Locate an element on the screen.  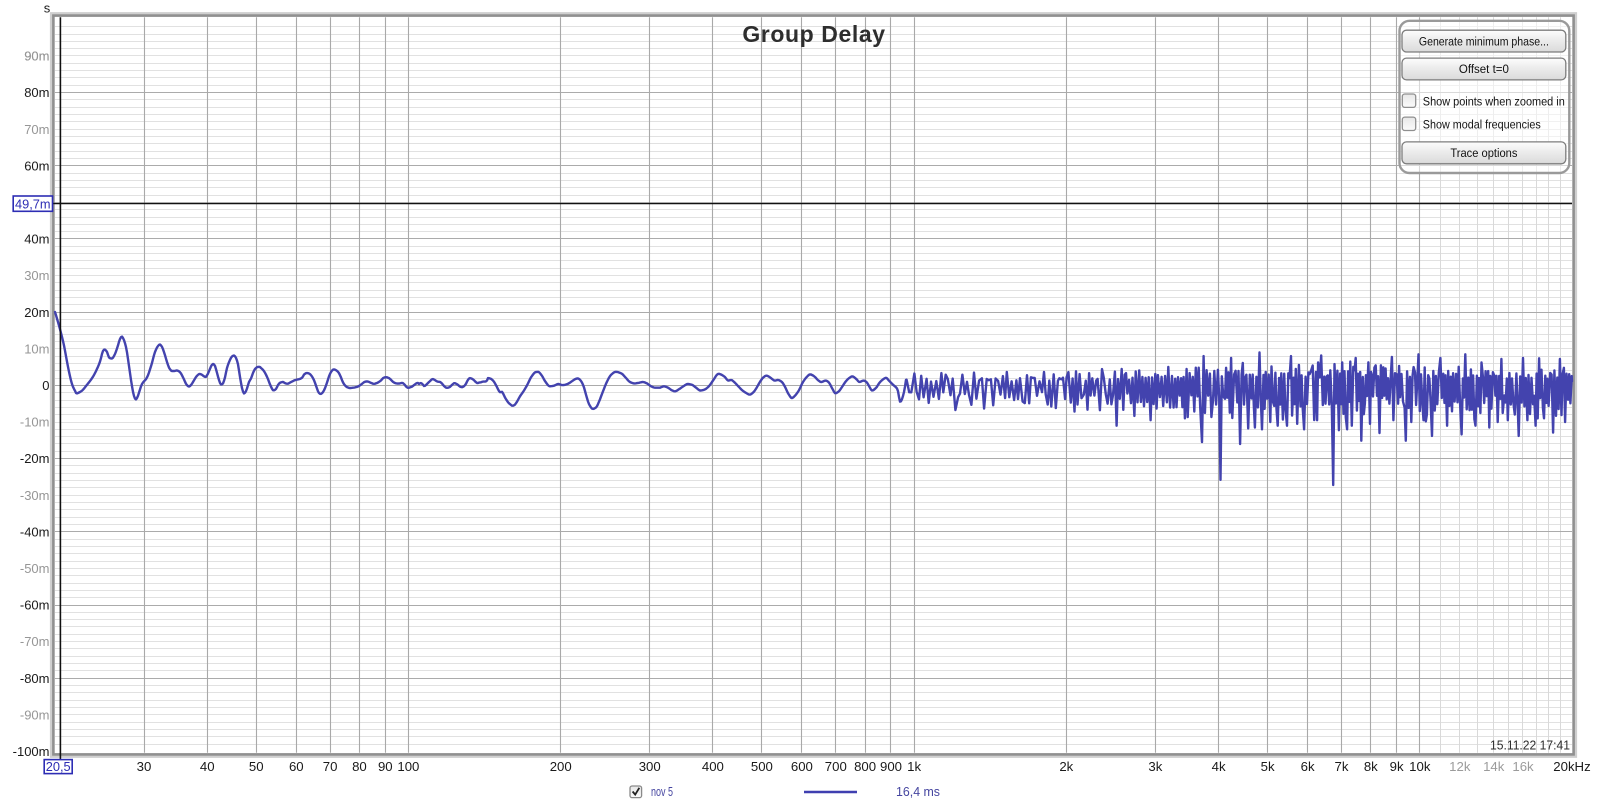
svg-text: 70m is located at coordinates (36, 129).